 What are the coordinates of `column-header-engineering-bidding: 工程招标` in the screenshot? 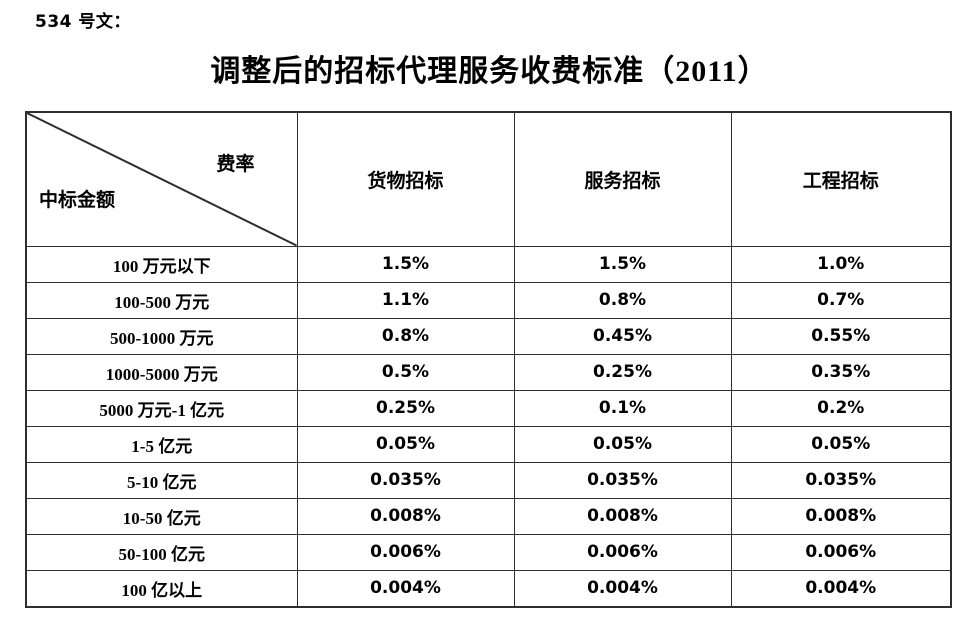 It's located at (841, 179).